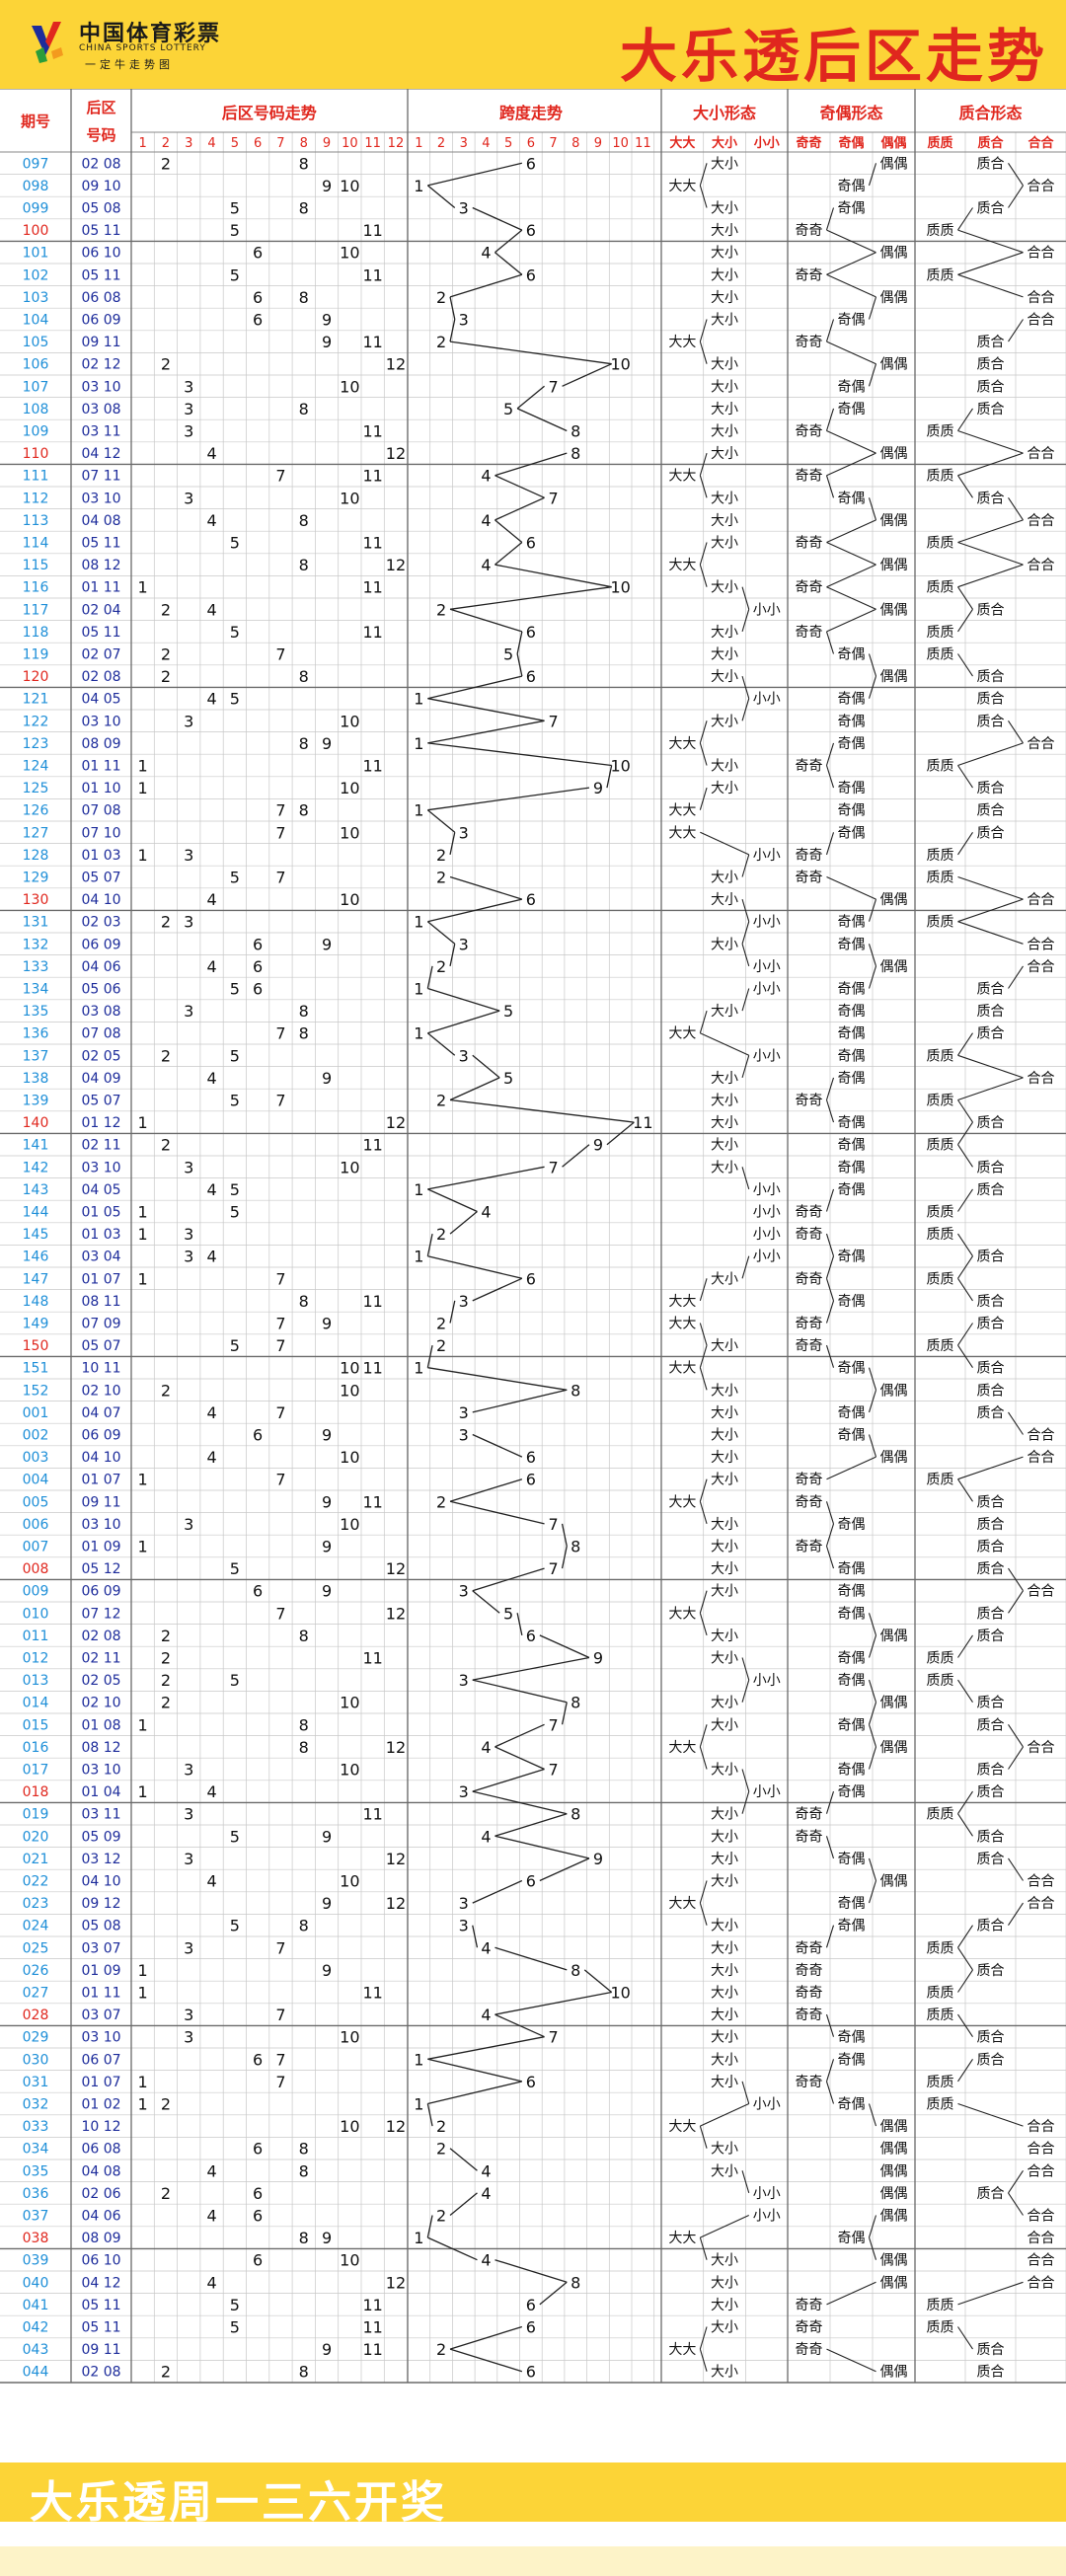 The width and height of the screenshot is (1066, 2576). Describe the element at coordinates (36, 2261) in the screenshot. I see `period-cell: 039` at that location.